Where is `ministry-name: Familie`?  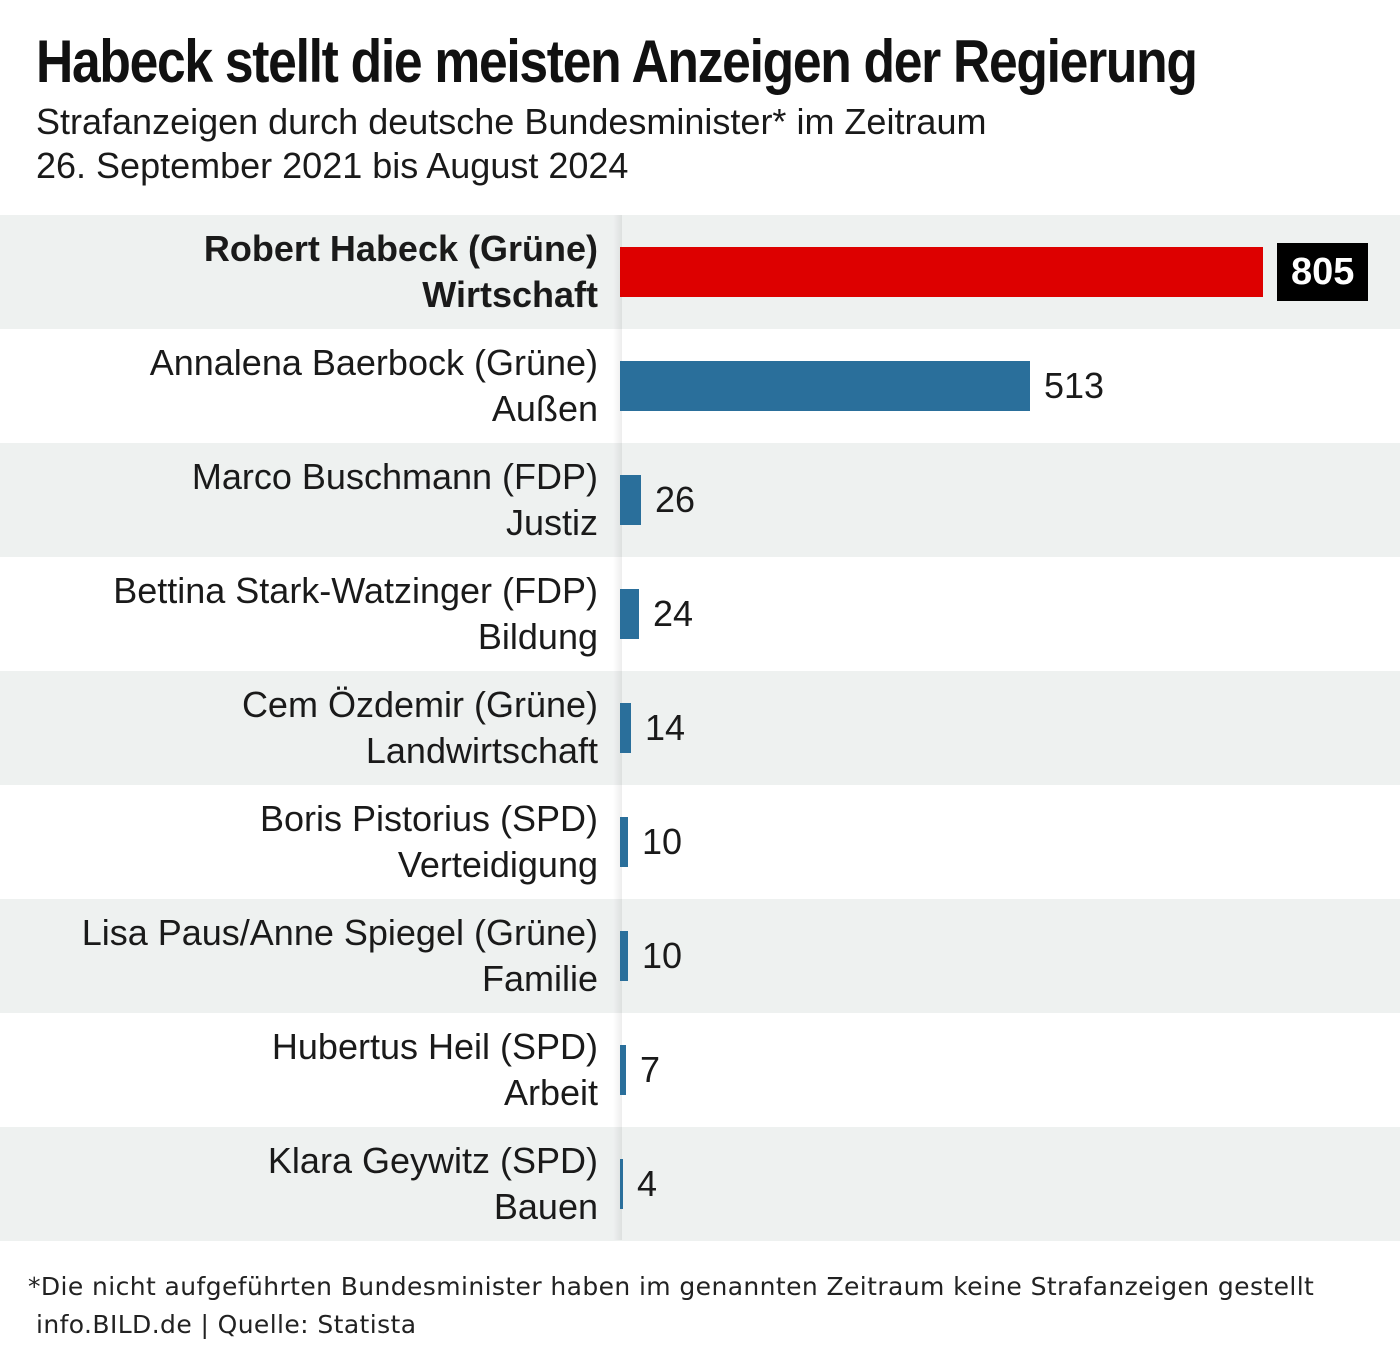
ministry-name: Familie is located at coordinates (539, 978).